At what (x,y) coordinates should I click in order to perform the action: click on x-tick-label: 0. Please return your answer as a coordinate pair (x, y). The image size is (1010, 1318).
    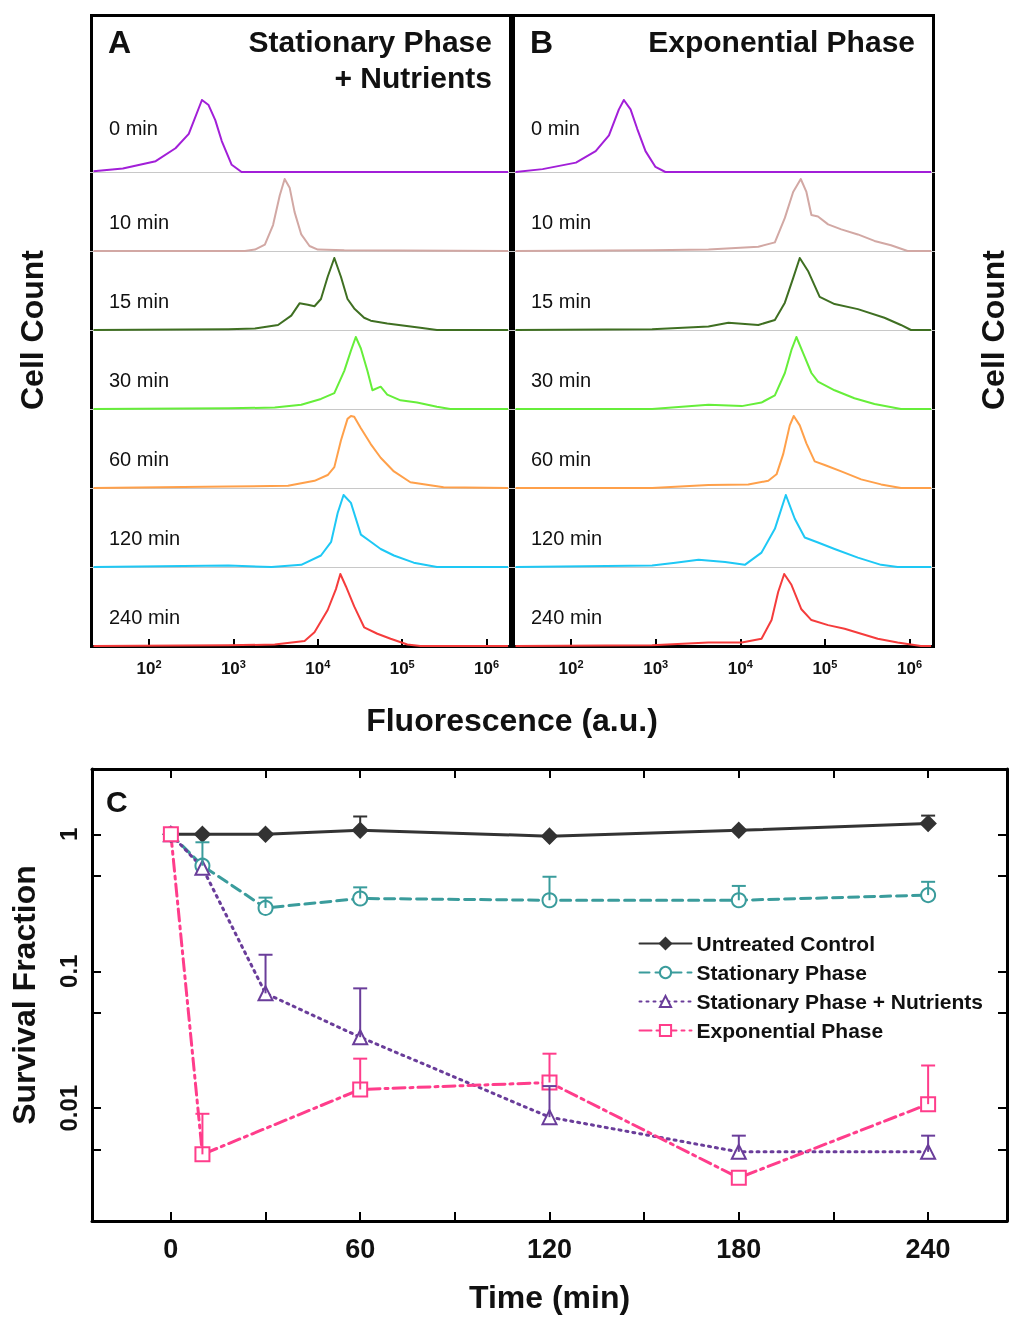
    Looking at the image, I should click on (171, 1248).